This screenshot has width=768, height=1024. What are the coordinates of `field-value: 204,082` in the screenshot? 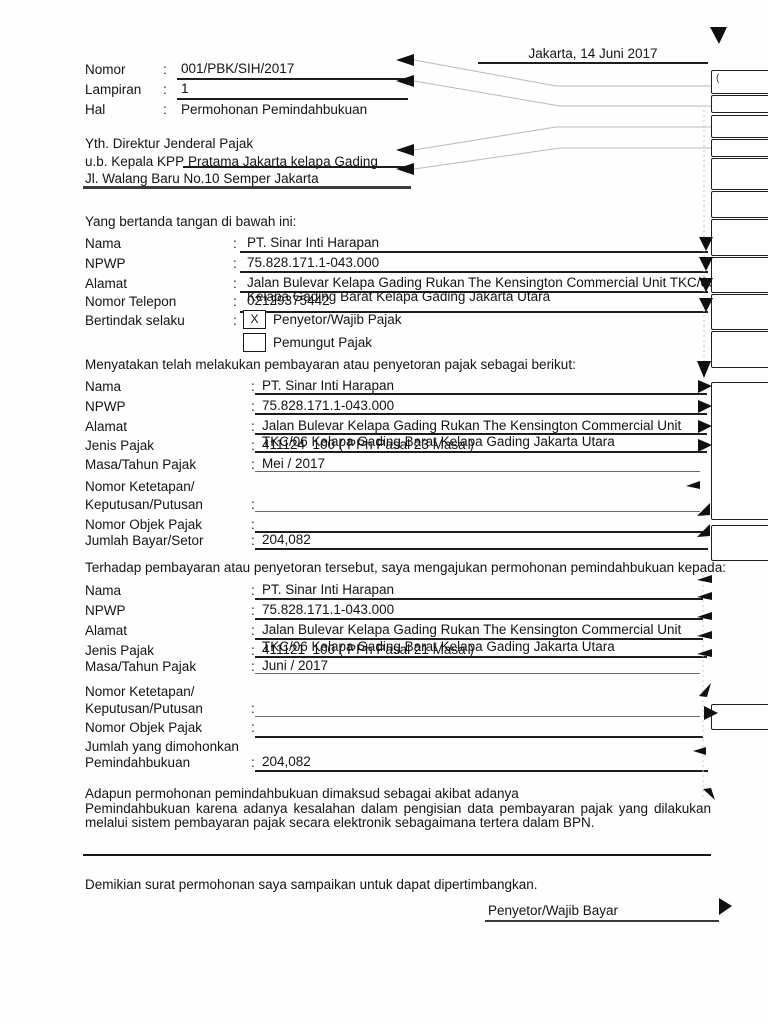 It's located at (286, 539).